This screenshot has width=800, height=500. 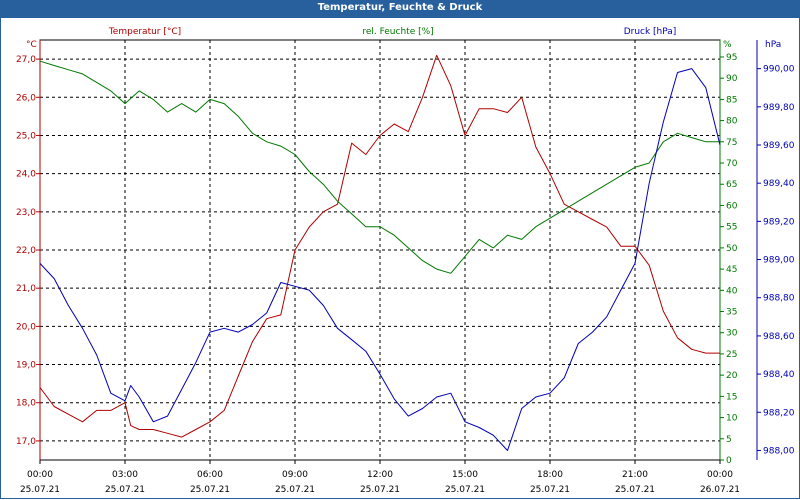 What do you see at coordinates (26, 404) in the screenshot?
I see `temperature-tick-label: 18,0` at bounding box center [26, 404].